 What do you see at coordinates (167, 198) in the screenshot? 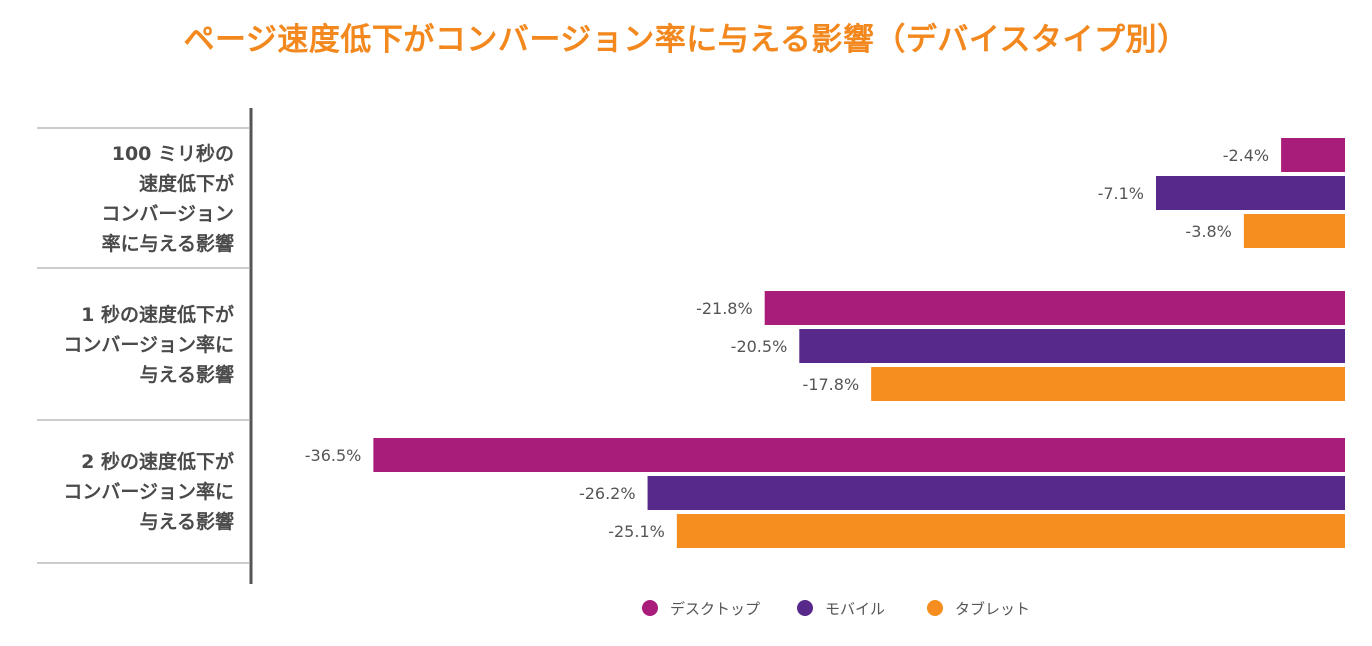
I see `category-label: 100 ミリ秒の速度低下がコンバージョン率に与える影響` at bounding box center [167, 198].